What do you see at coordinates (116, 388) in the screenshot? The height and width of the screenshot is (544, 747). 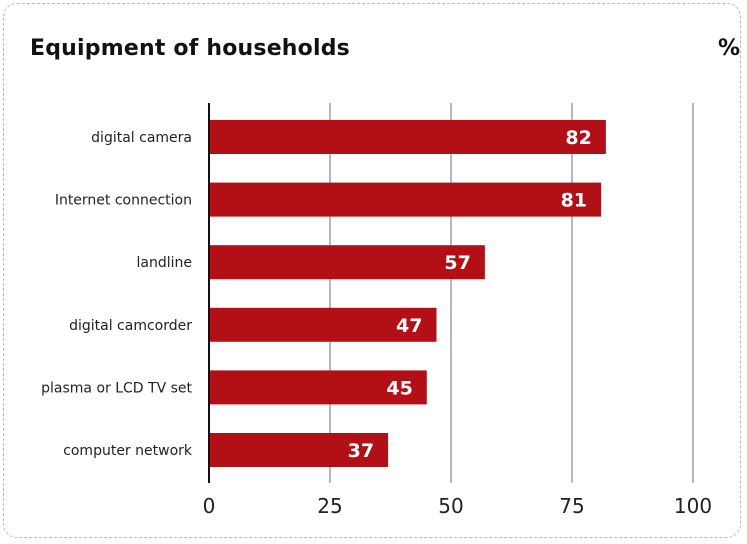 I see `category-label-4: plasma or LCD TV set` at bounding box center [116, 388].